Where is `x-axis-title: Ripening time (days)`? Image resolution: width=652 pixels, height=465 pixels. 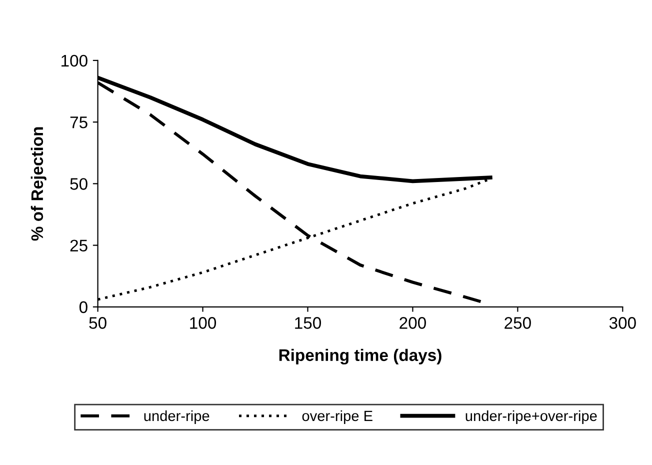
x-axis-title: Ripening time (days) is located at coordinates (360, 356).